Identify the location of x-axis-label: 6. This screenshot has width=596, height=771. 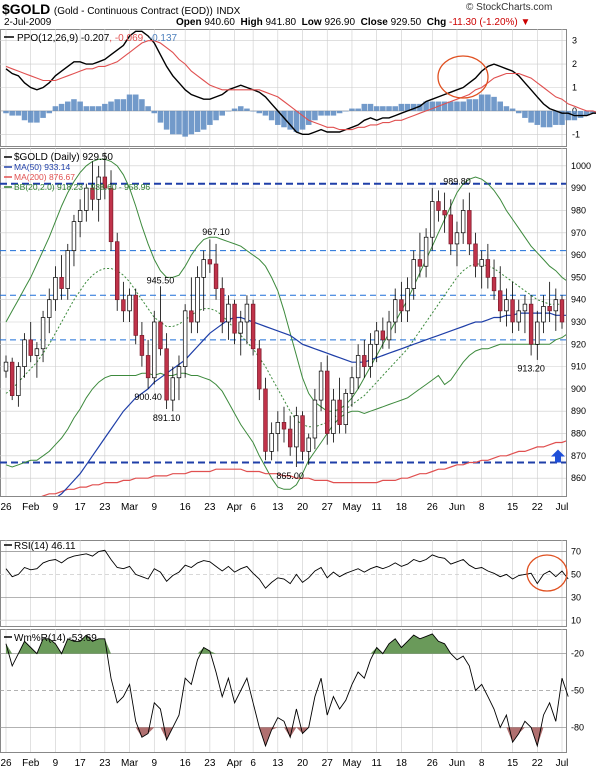
(253, 507).